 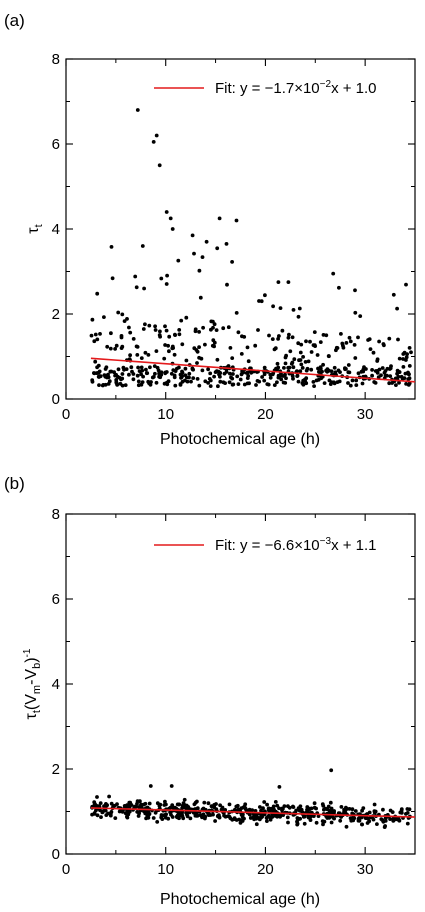 I want to click on panel-a-legend-text: Fit: y = −1.7×10−2x + 1.0, so click(x=296, y=88).